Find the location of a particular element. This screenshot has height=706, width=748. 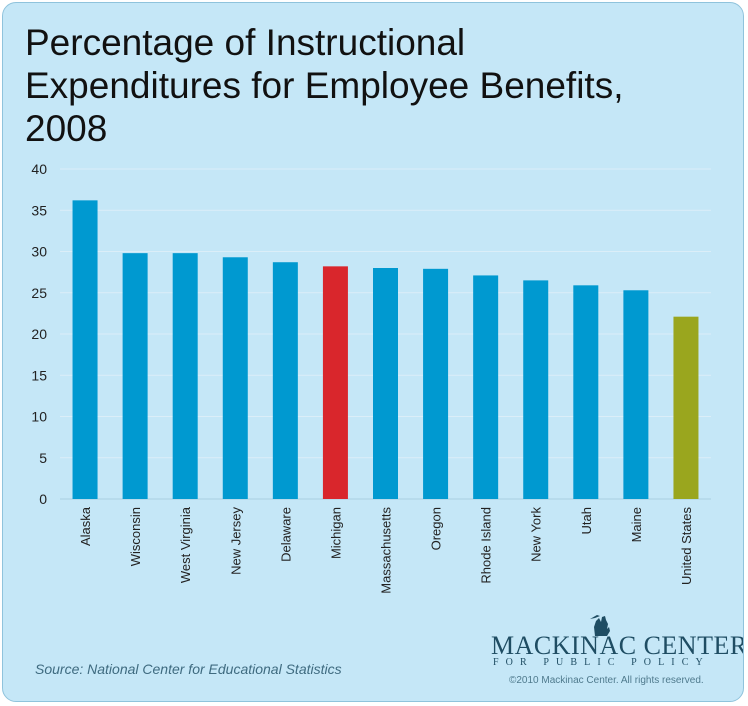

x-tick-label: Delaware is located at coordinates (285, 534).